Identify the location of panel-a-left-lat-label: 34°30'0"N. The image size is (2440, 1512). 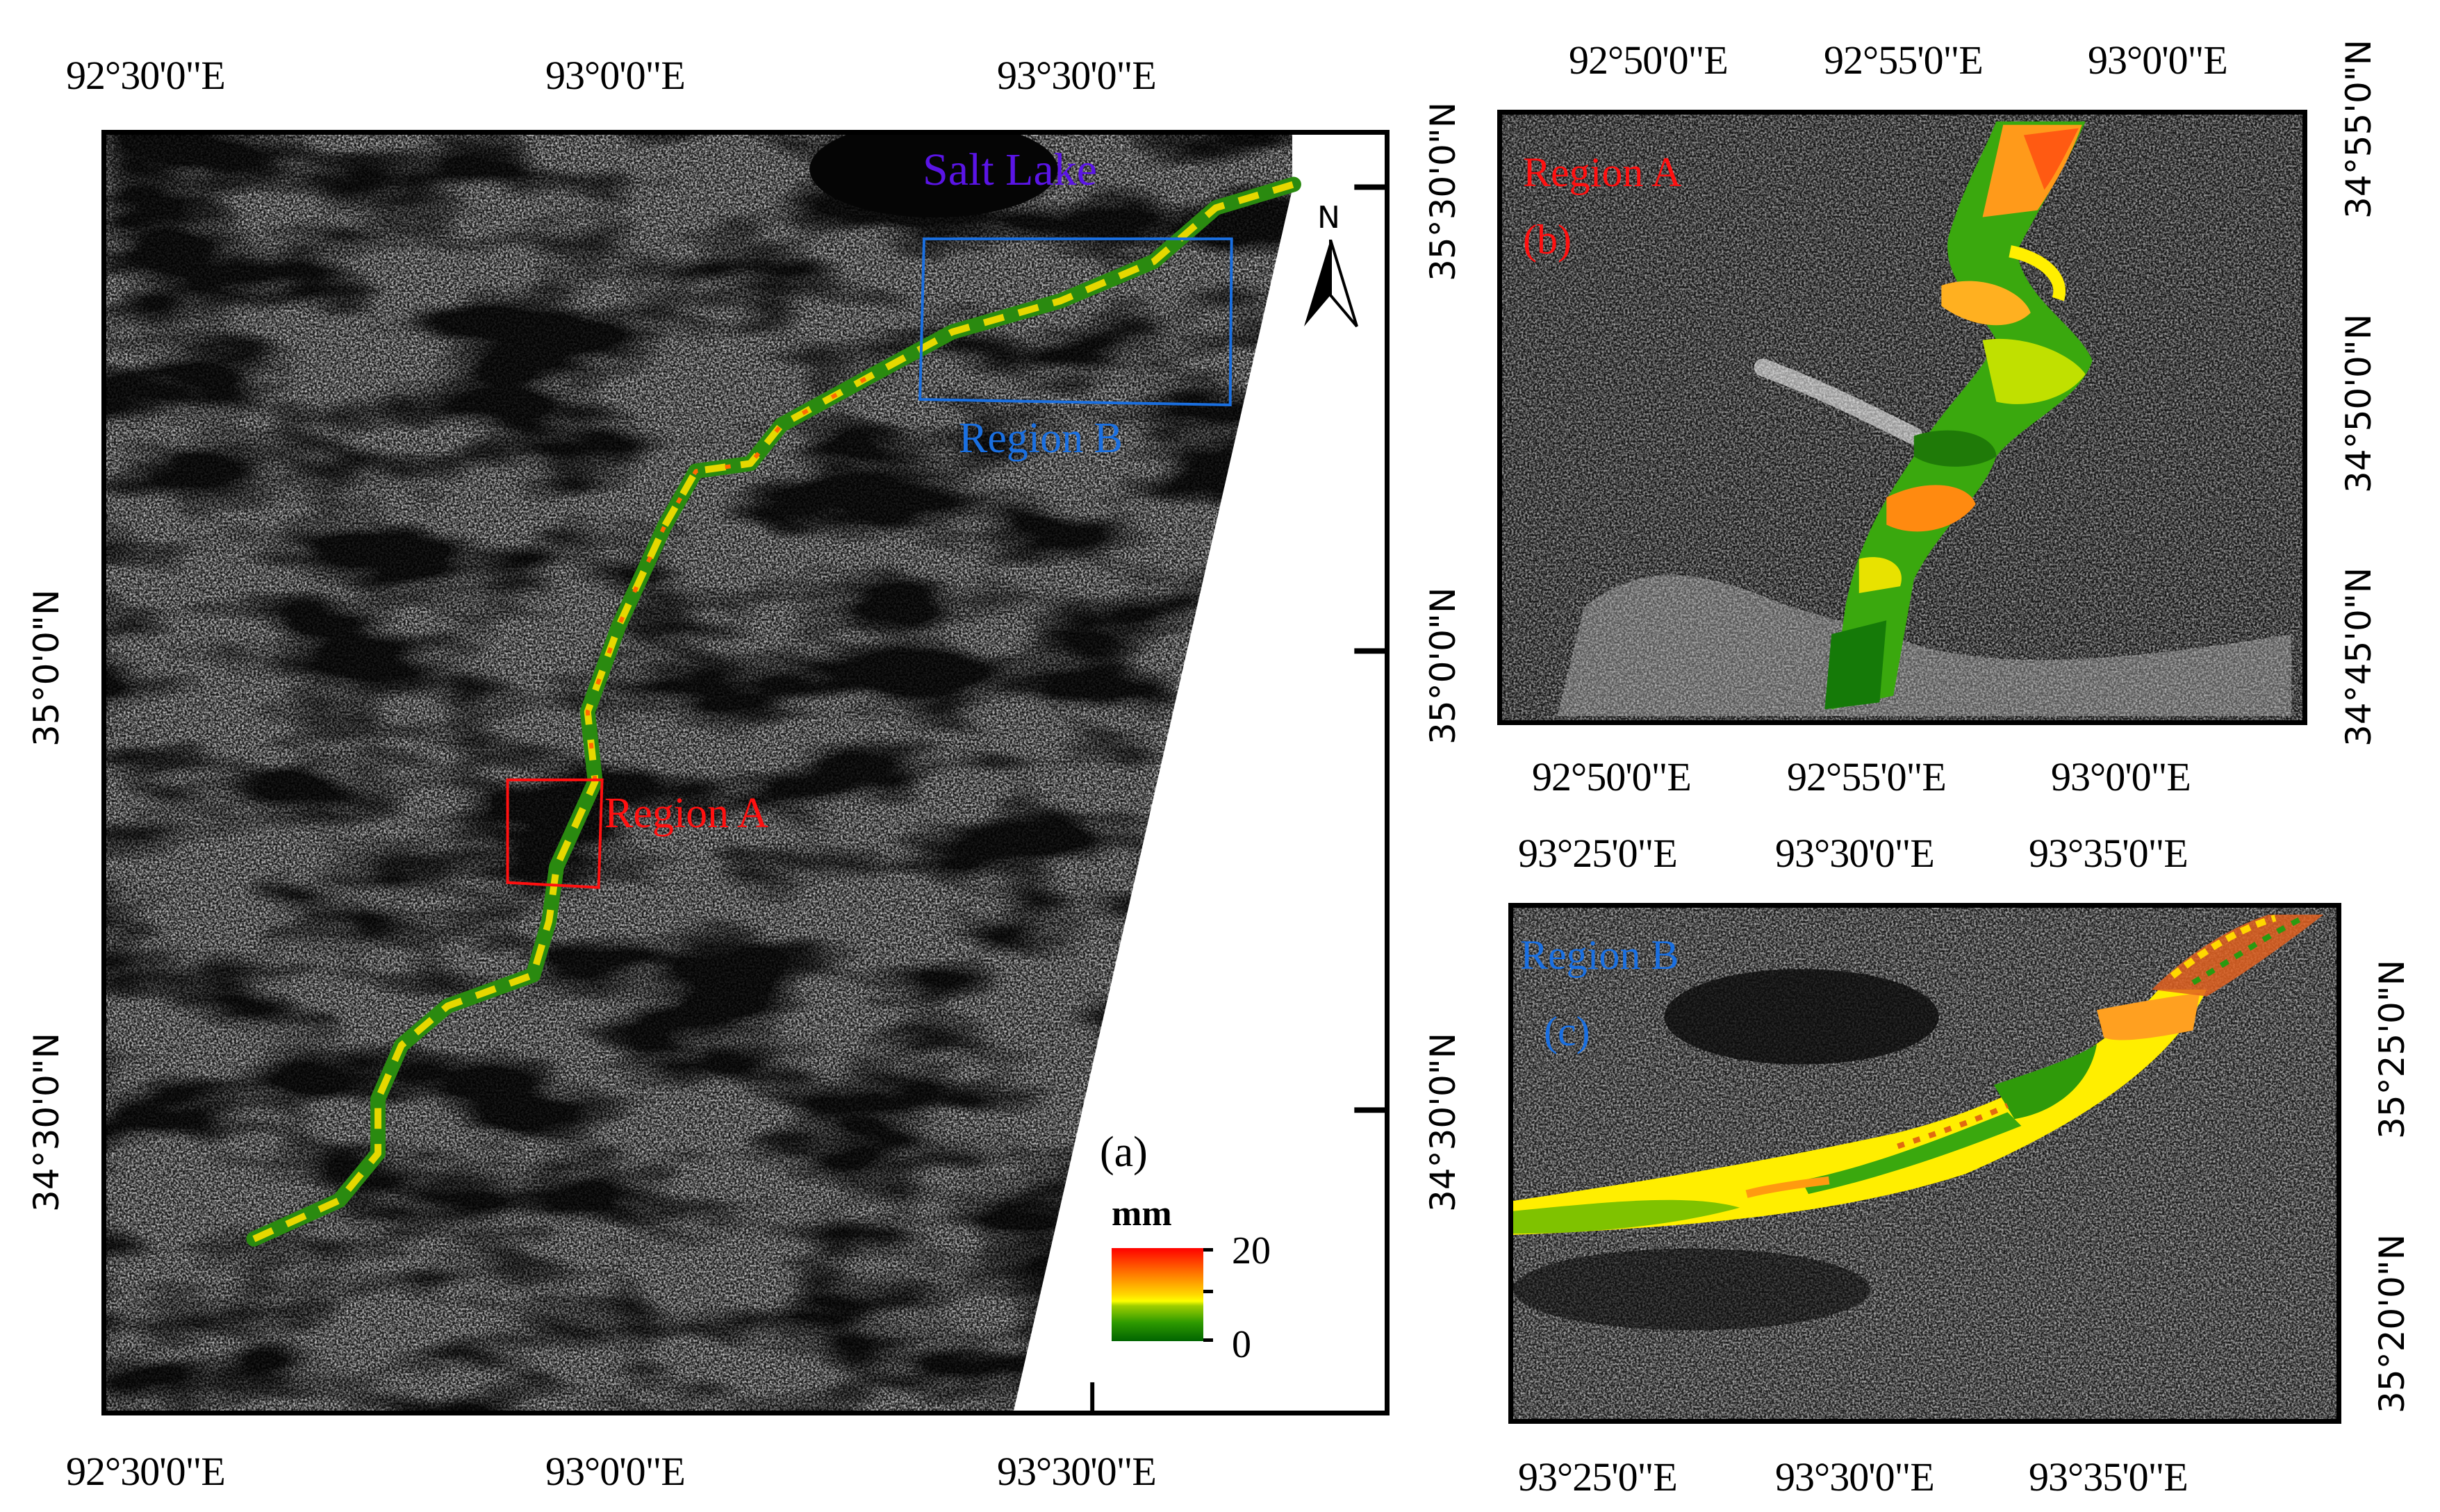
(46, 1122).